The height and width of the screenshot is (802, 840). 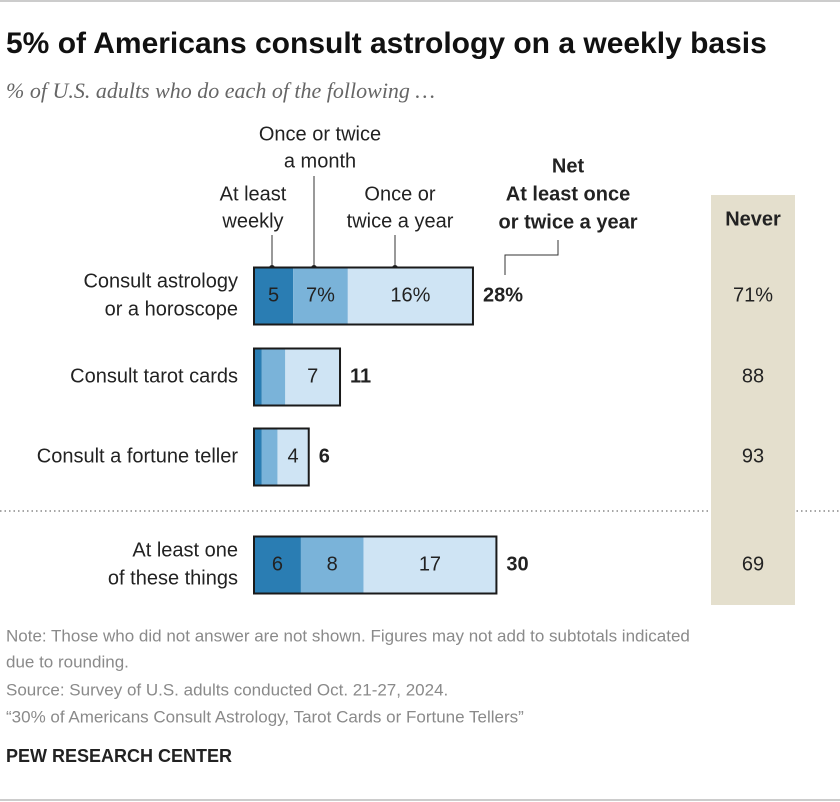 What do you see at coordinates (324, 456) in the screenshot?
I see `net-value: 6` at bounding box center [324, 456].